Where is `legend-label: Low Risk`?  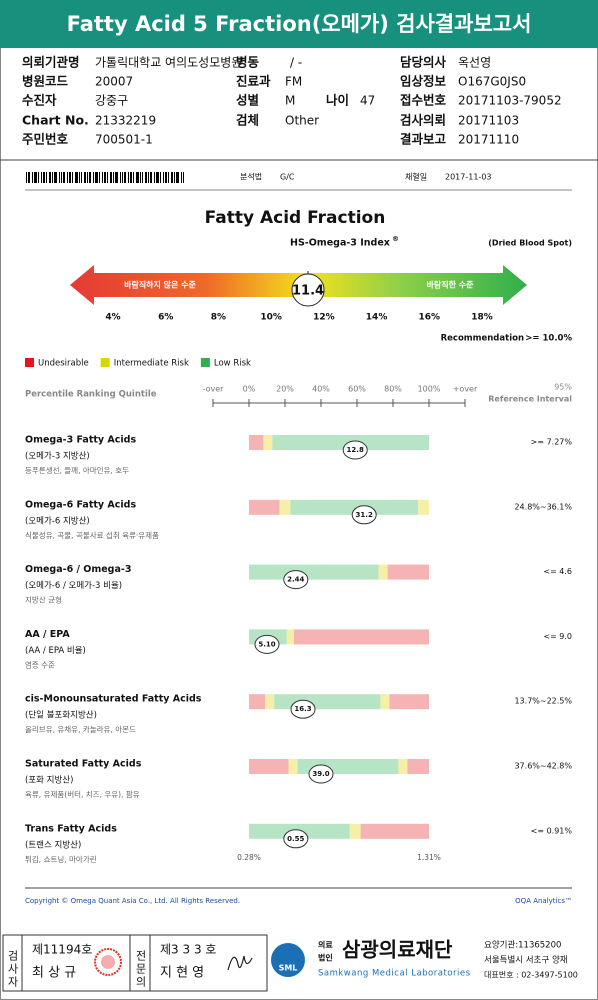
legend-label: Low Risk is located at coordinates (232, 364).